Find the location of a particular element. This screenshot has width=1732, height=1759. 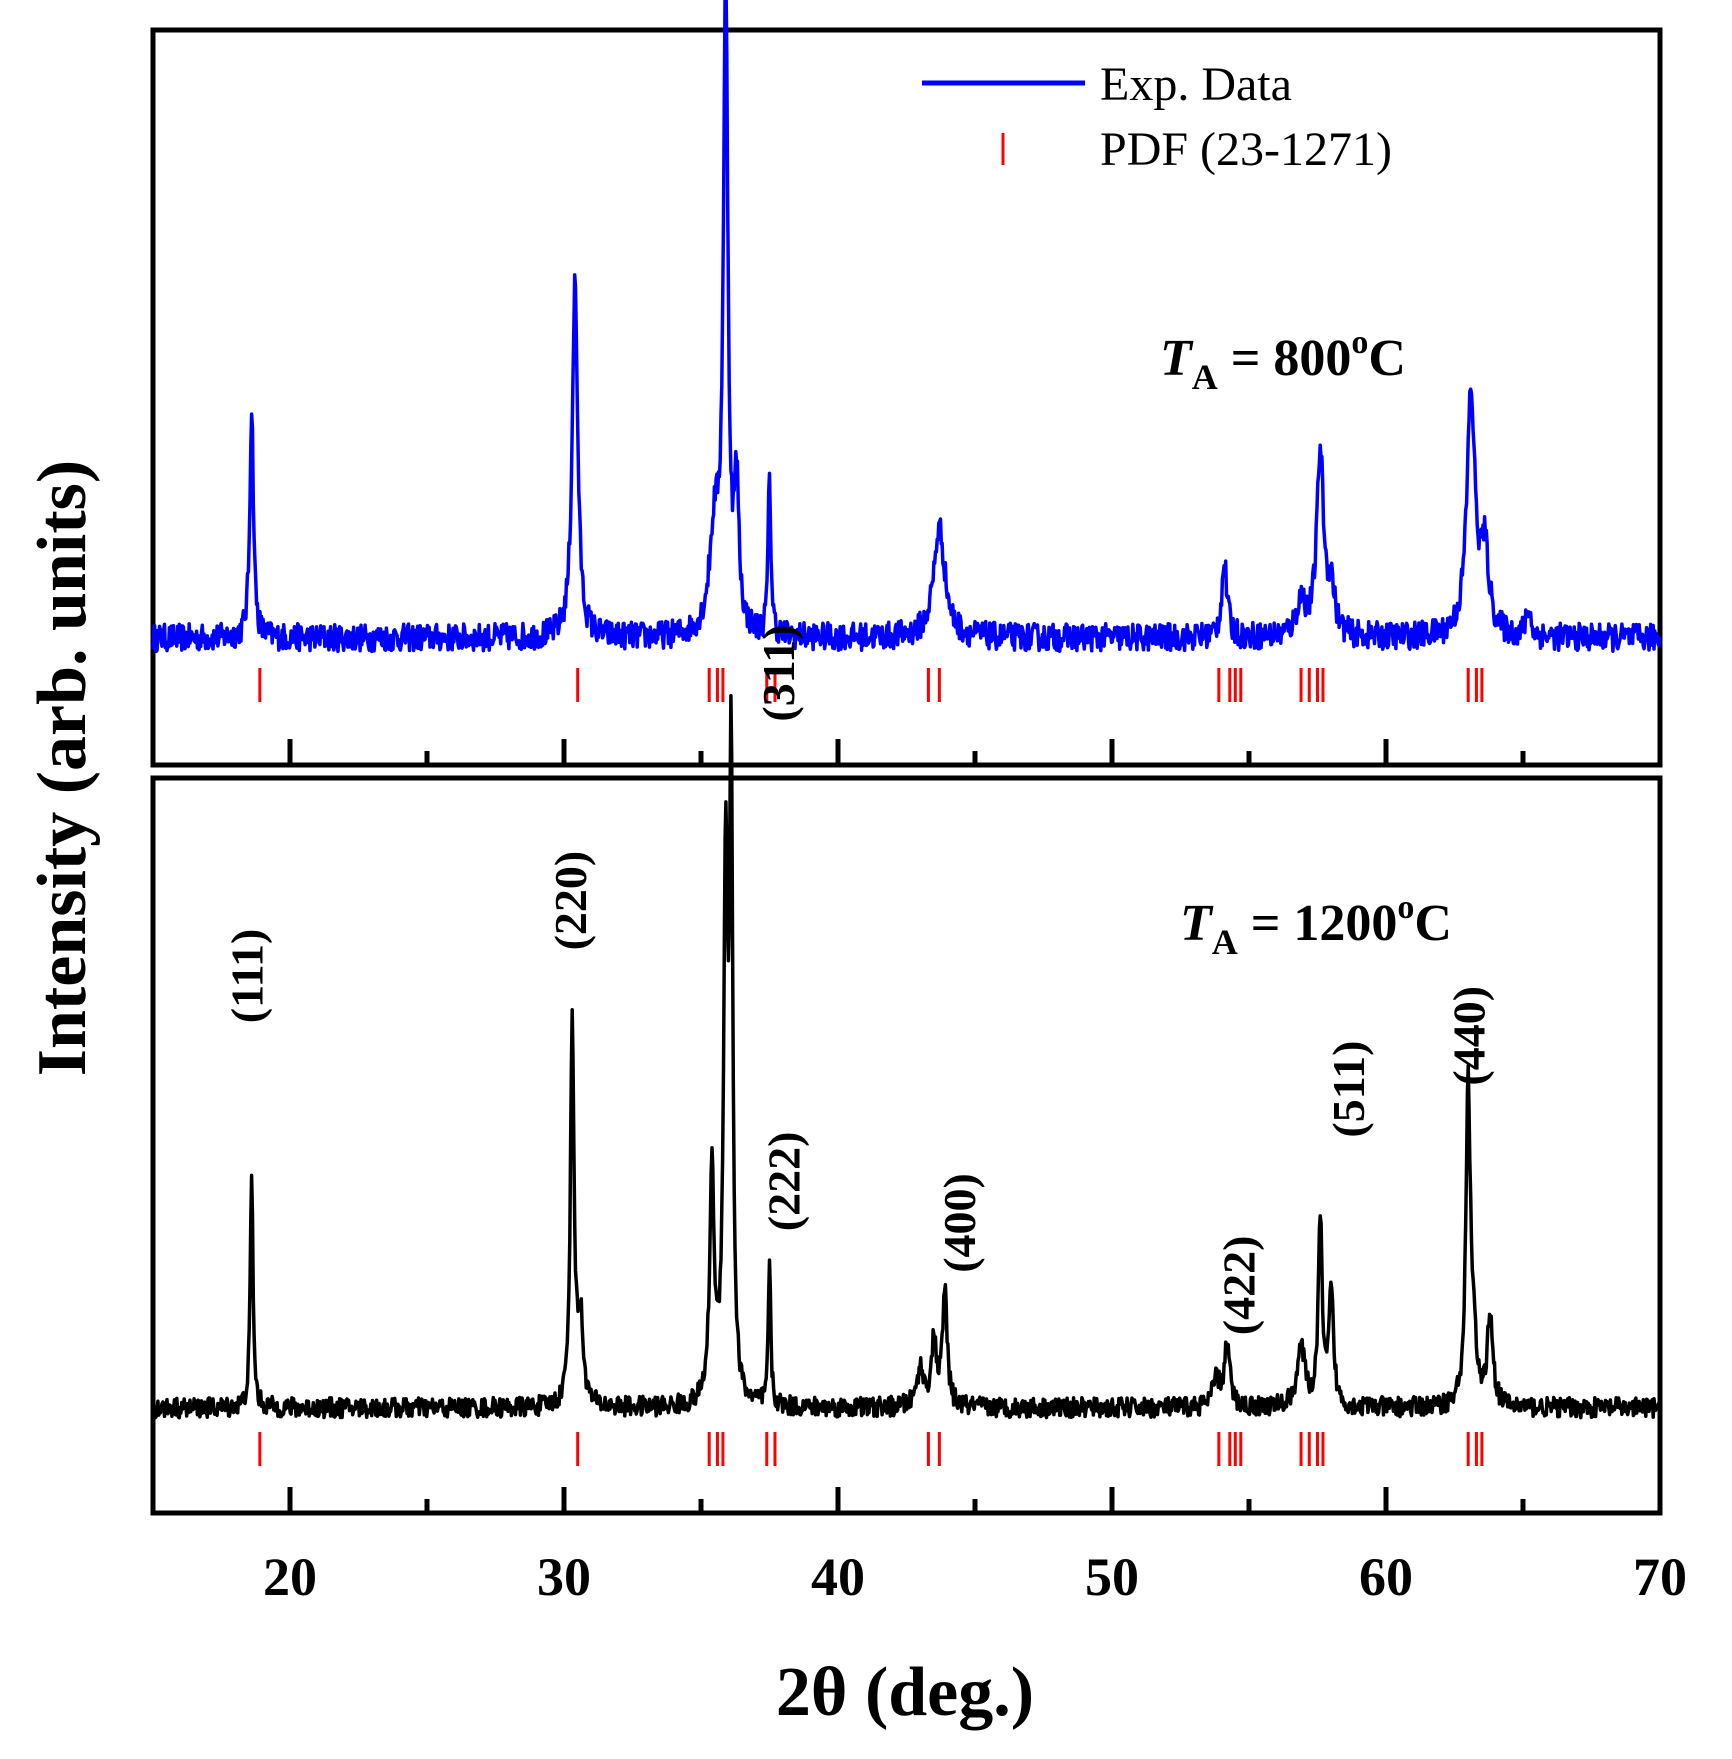

x-tick-label: 60 is located at coordinates (1386, 1577).